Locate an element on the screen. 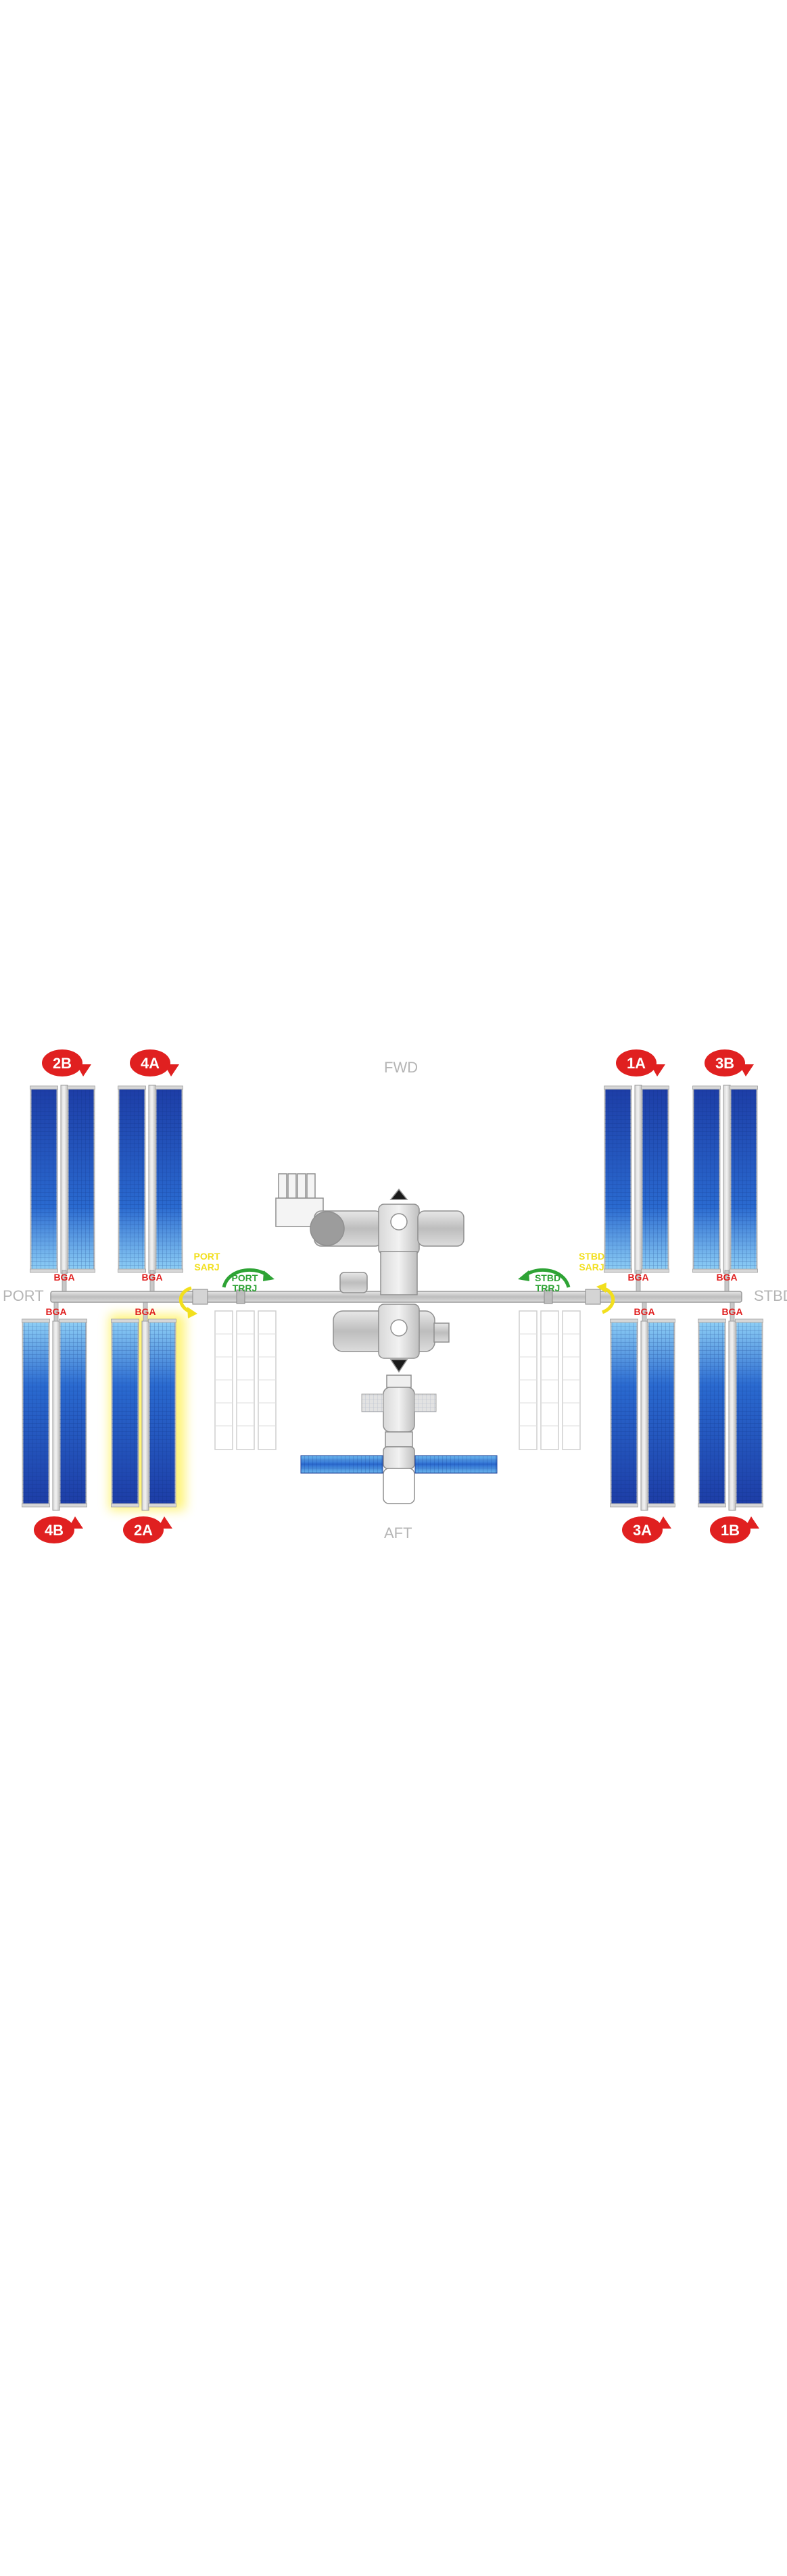 This screenshot has width=787, height=2576. zvezda-arrays is located at coordinates (399, 1464).